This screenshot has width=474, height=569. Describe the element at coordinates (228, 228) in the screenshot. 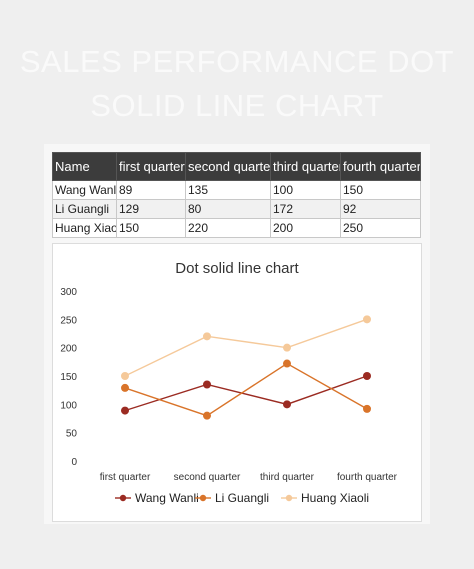

I see `table-cell: 220` at that location.